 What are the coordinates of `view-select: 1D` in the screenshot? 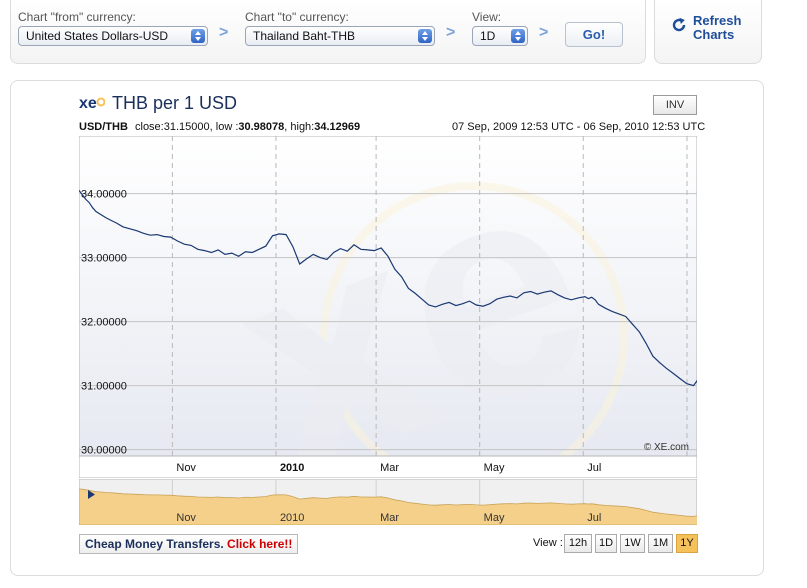 It's located at (500, 36).